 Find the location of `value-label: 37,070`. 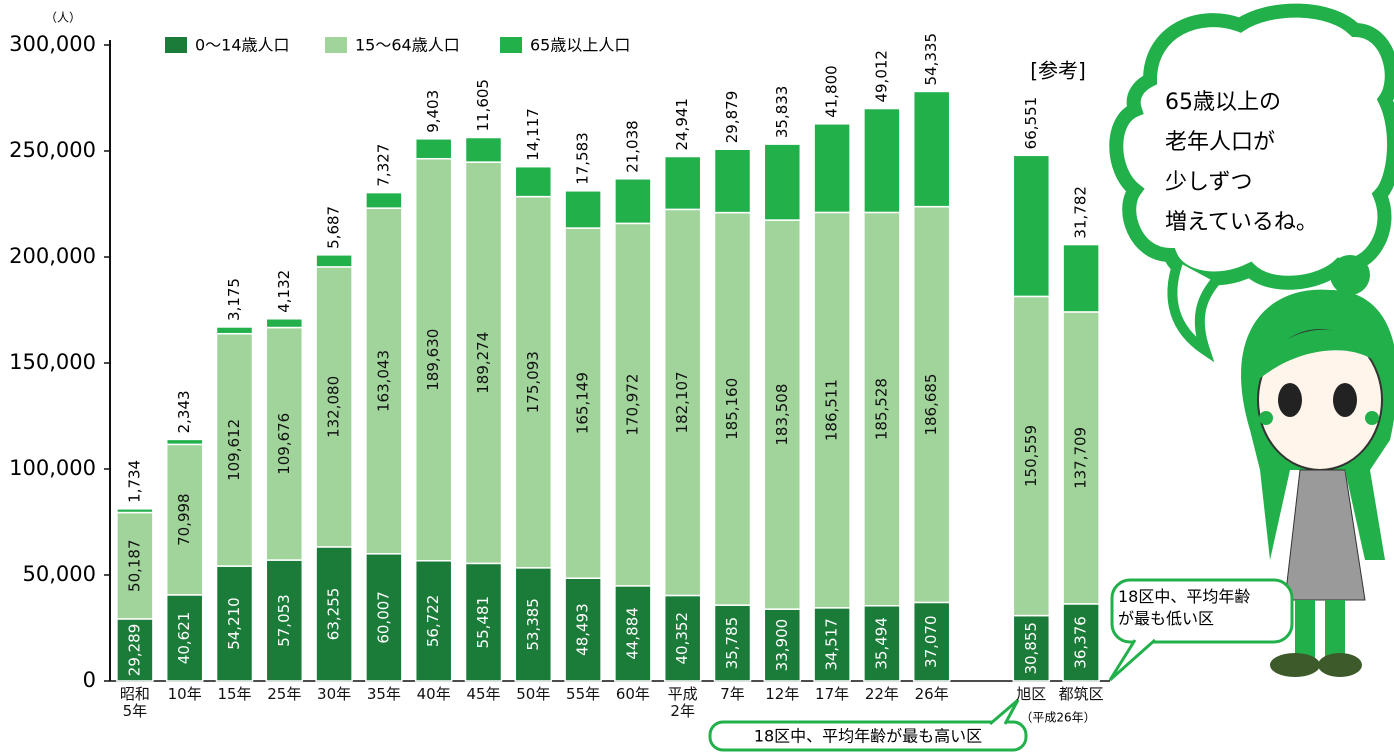

value-label: 37,070 is located at coordinates (931, 641).